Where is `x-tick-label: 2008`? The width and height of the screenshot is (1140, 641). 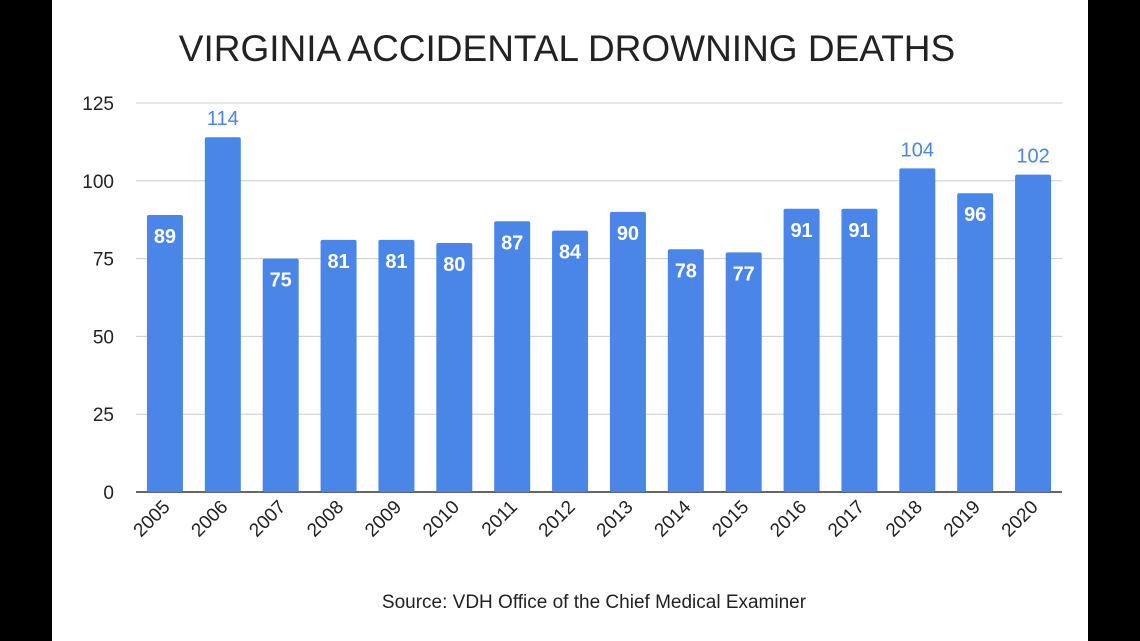 x-tick-label: 2008 is located at coordinates (325, 519).